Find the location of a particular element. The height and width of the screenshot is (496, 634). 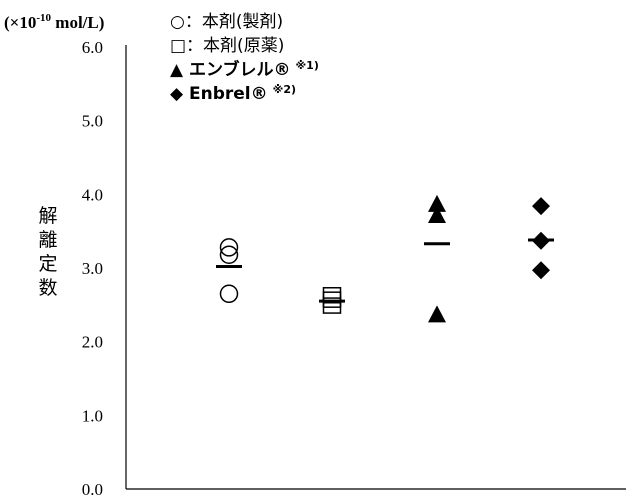

legend-entry-text: ▲ エンブレル® is located at coordinates (230, 69).